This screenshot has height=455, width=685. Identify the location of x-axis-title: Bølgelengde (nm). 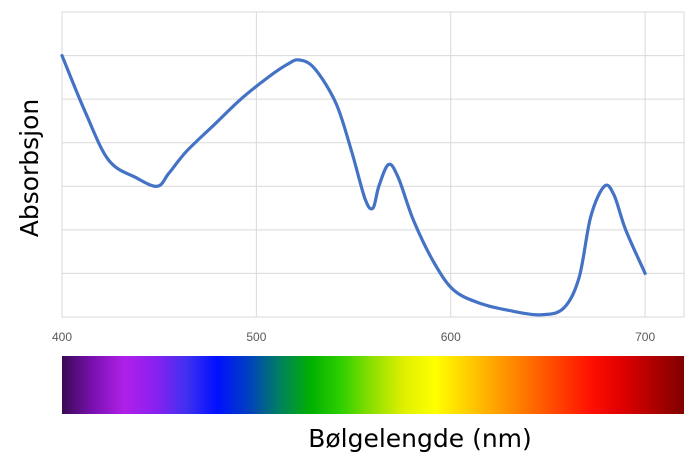
(420, 438).